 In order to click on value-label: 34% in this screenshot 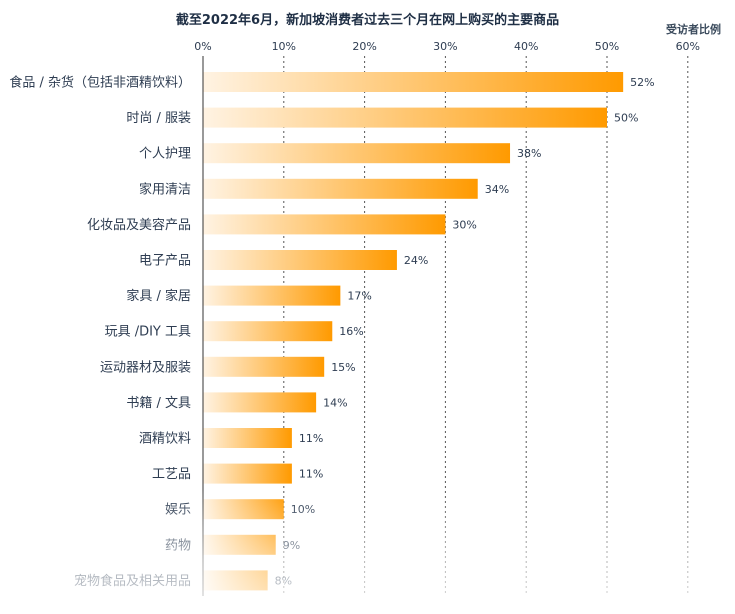, I will do `click(497, 189)`.